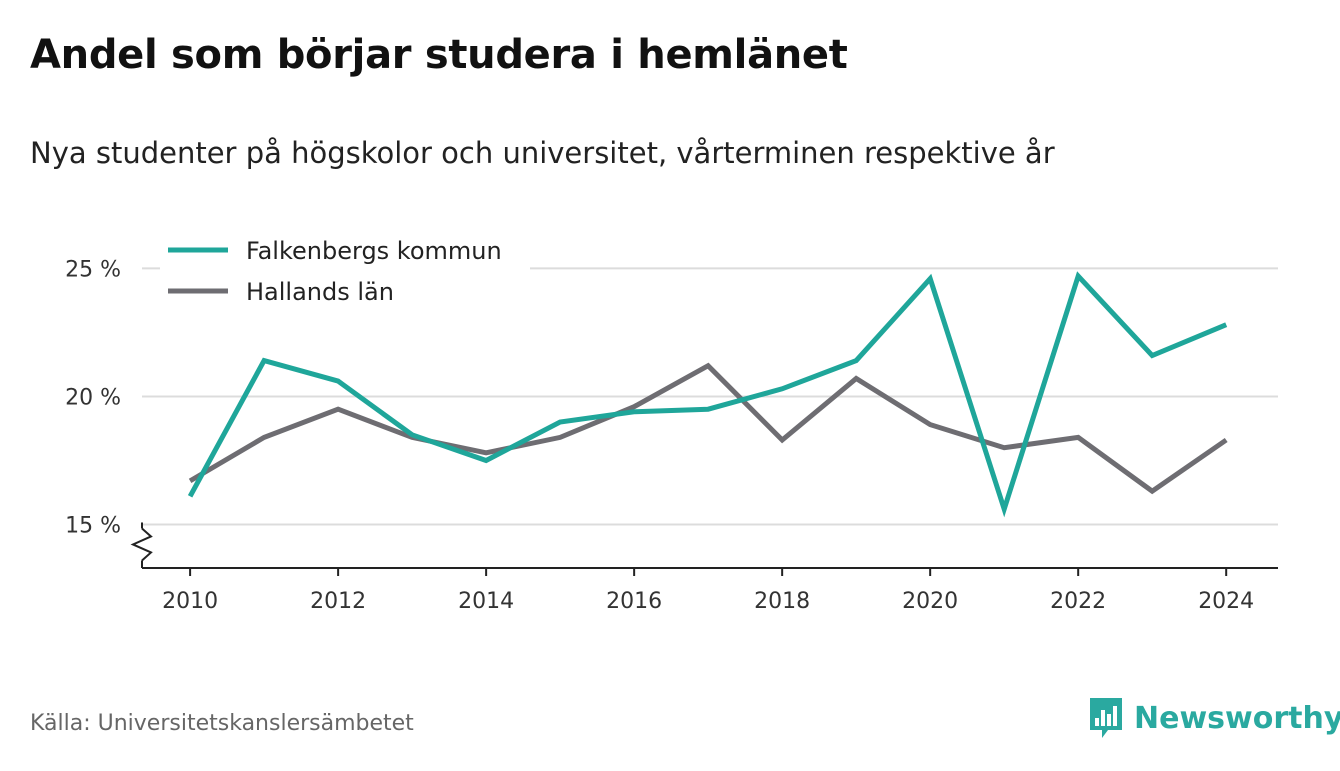  Describe the element at coordinates (93, 397) in the screenshot. I see `y-tick-label: 20 %` at that location.